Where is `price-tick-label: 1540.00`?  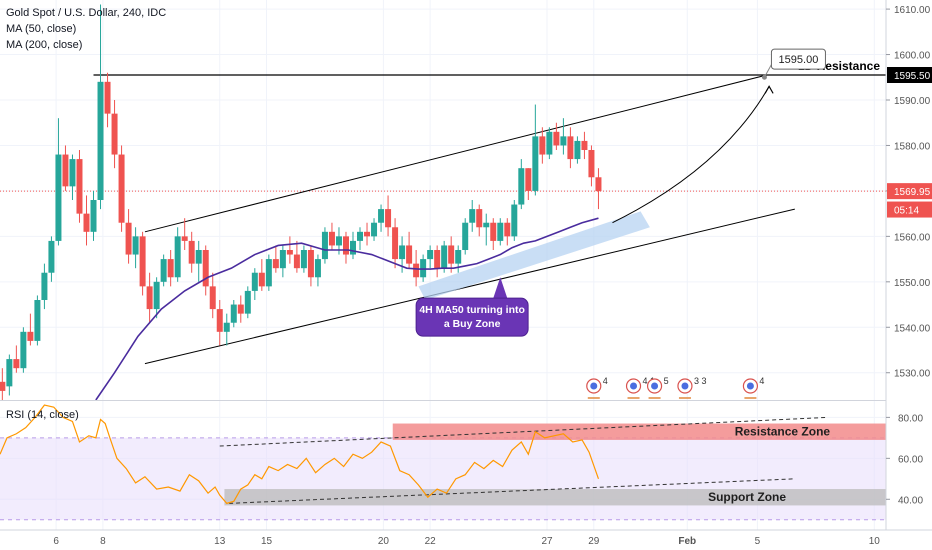 price-tick-label: 1540.00 is located at coordinates (912, 328).